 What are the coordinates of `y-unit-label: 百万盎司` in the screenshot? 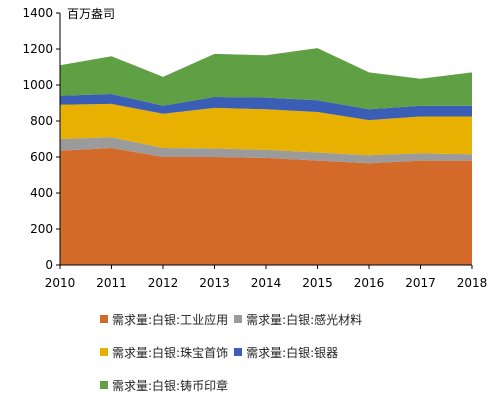 It's located at (91, 14).